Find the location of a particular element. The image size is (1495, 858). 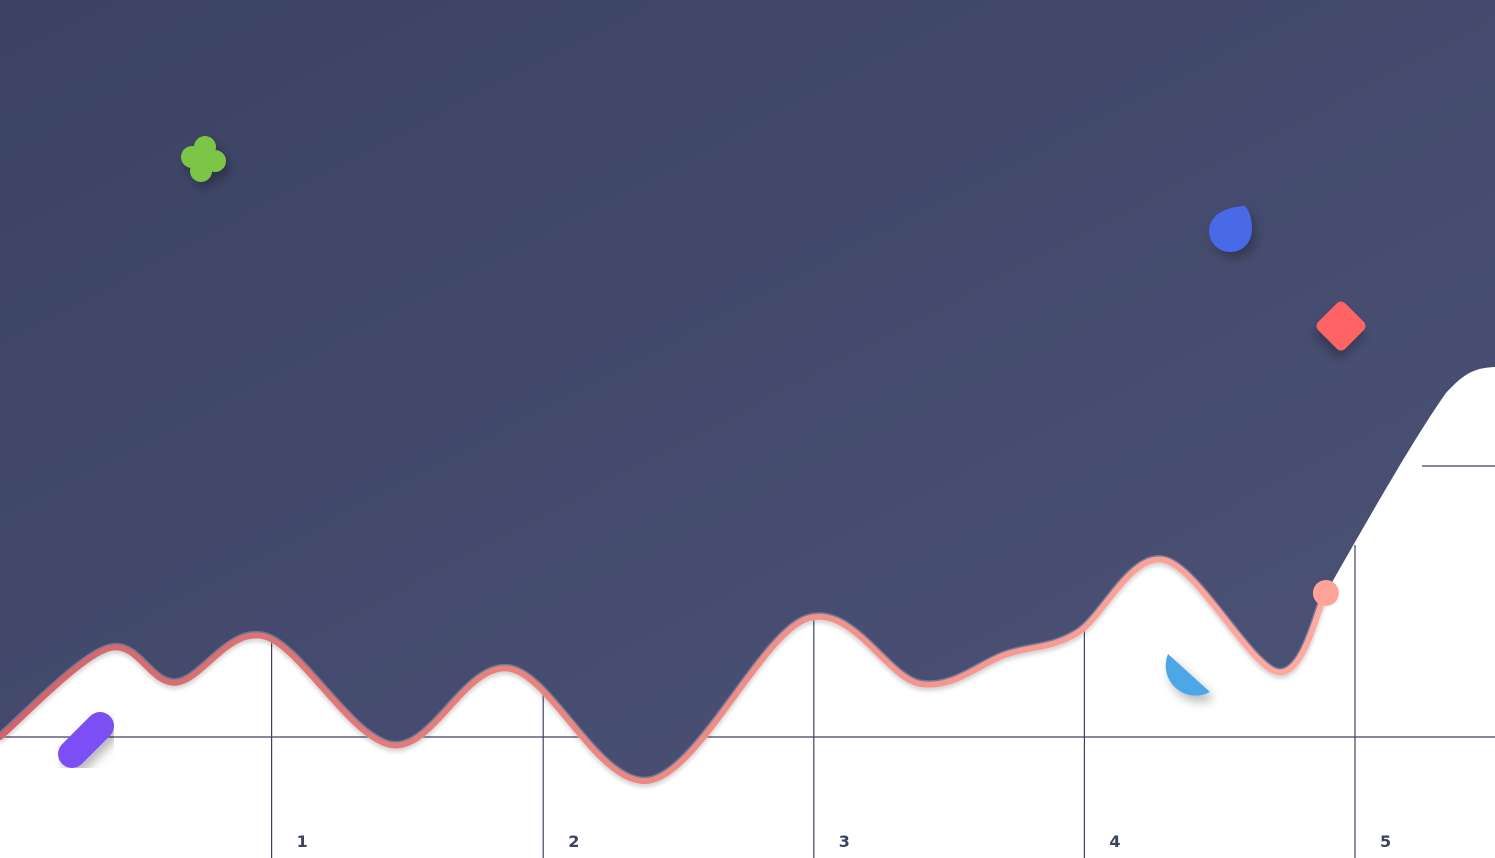

x-axis-ticks: 1 2 3 4 5 is located at coordinates (844, 841).